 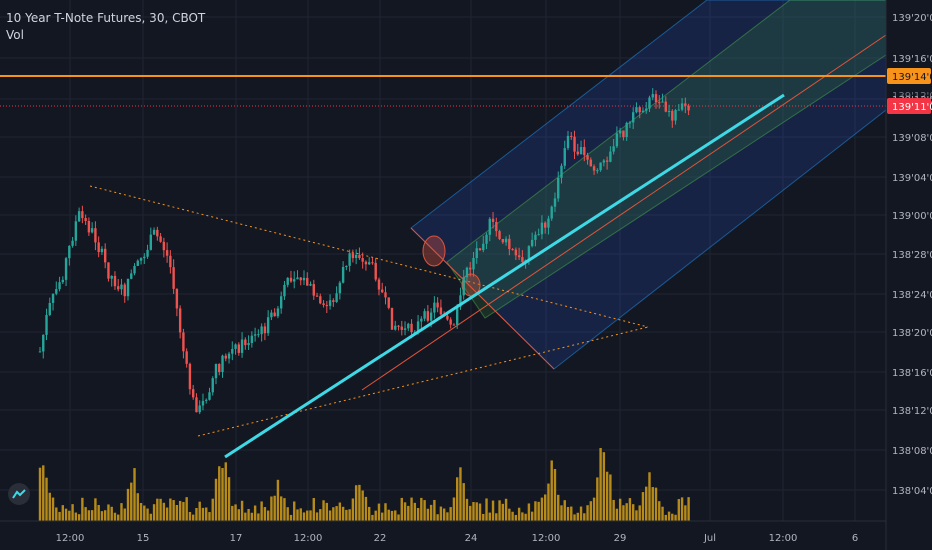 What do you see at coordinates (19, 494) in the screenshot?
I see `tradingview-logo-icon` at bounding box center [19, 494].